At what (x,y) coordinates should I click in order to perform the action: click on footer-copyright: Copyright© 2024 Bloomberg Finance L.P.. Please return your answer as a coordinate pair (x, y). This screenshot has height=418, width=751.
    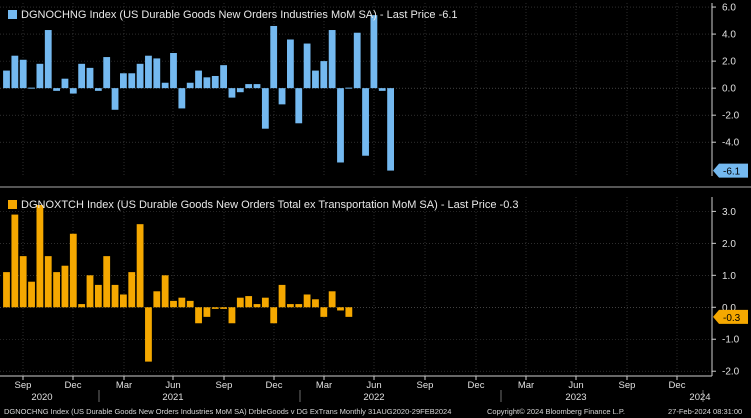
    Looking at the image, I should click on (556, 411).